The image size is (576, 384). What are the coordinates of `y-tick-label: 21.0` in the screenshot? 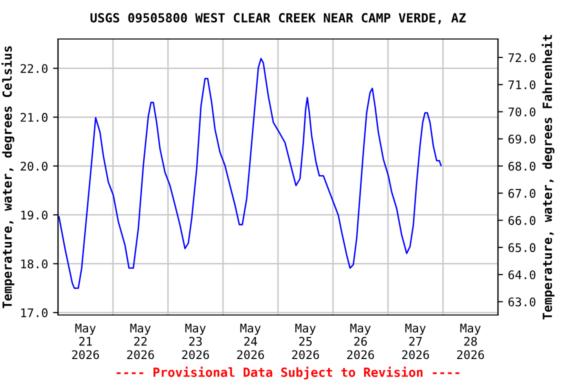 It's located at (34, 117).